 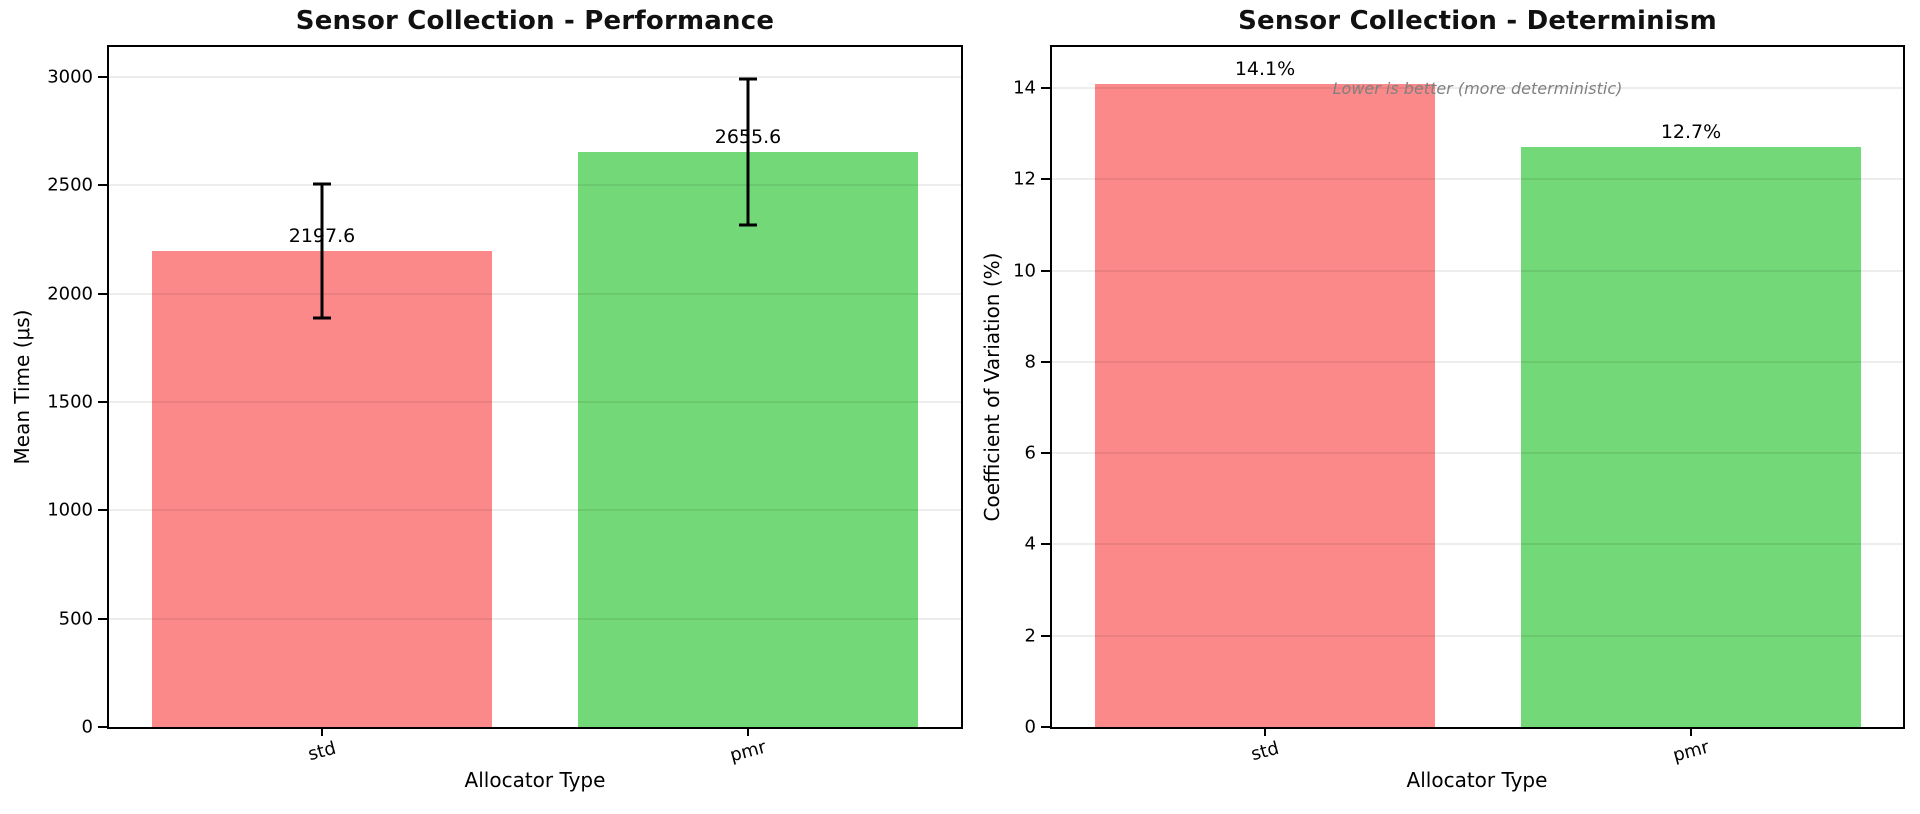 I want to click on y-axis-label: Coefficient of Variation (%), so click(x=992, y=387).